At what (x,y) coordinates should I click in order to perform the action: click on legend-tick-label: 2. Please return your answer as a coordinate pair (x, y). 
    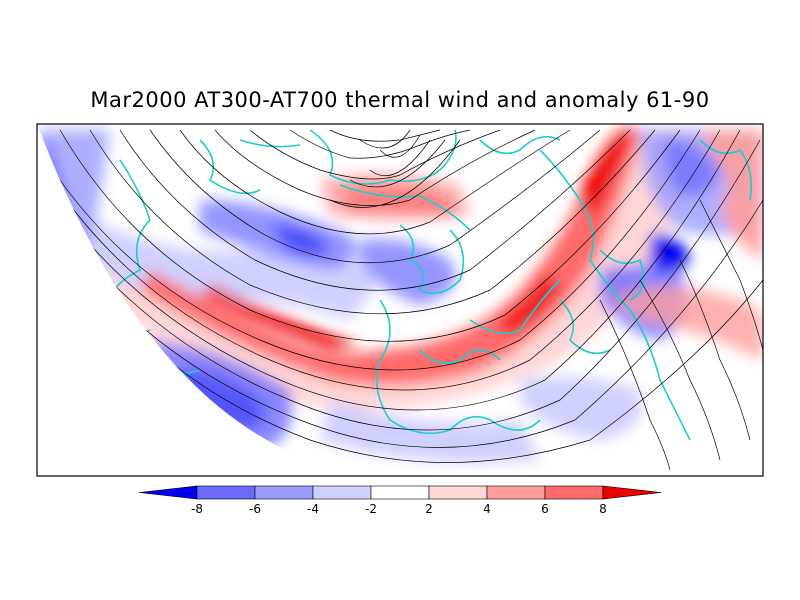
    Looking at the image, I should click on (429, 509).